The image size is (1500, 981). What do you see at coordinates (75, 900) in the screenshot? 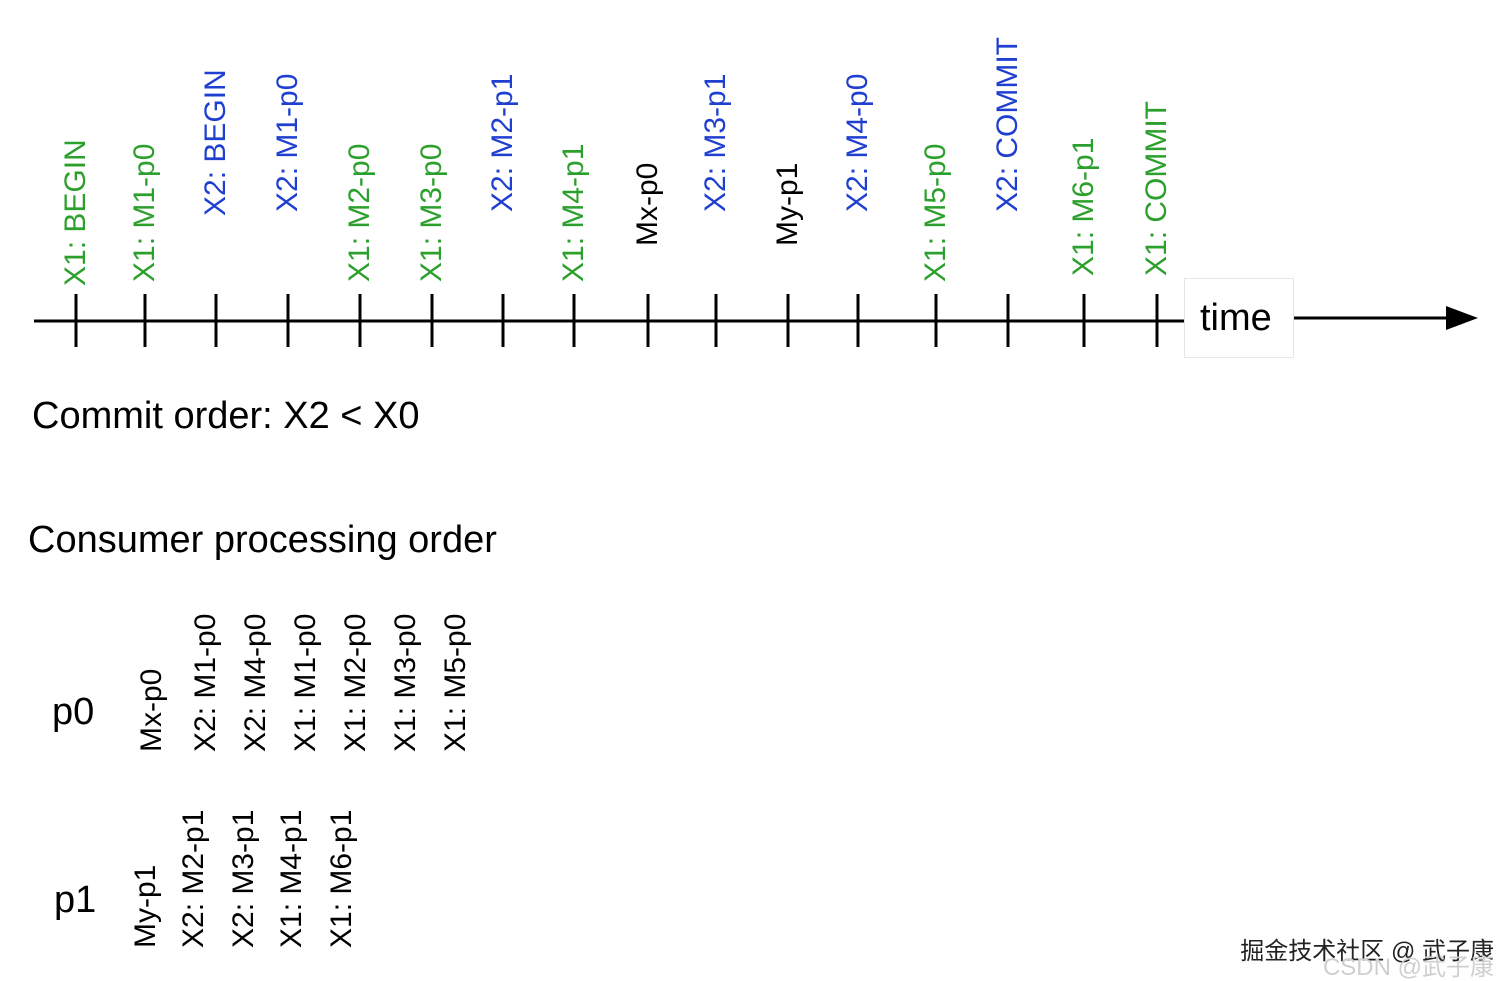
I see `partition-p1-label: p1` at bounding box center [75, 900].